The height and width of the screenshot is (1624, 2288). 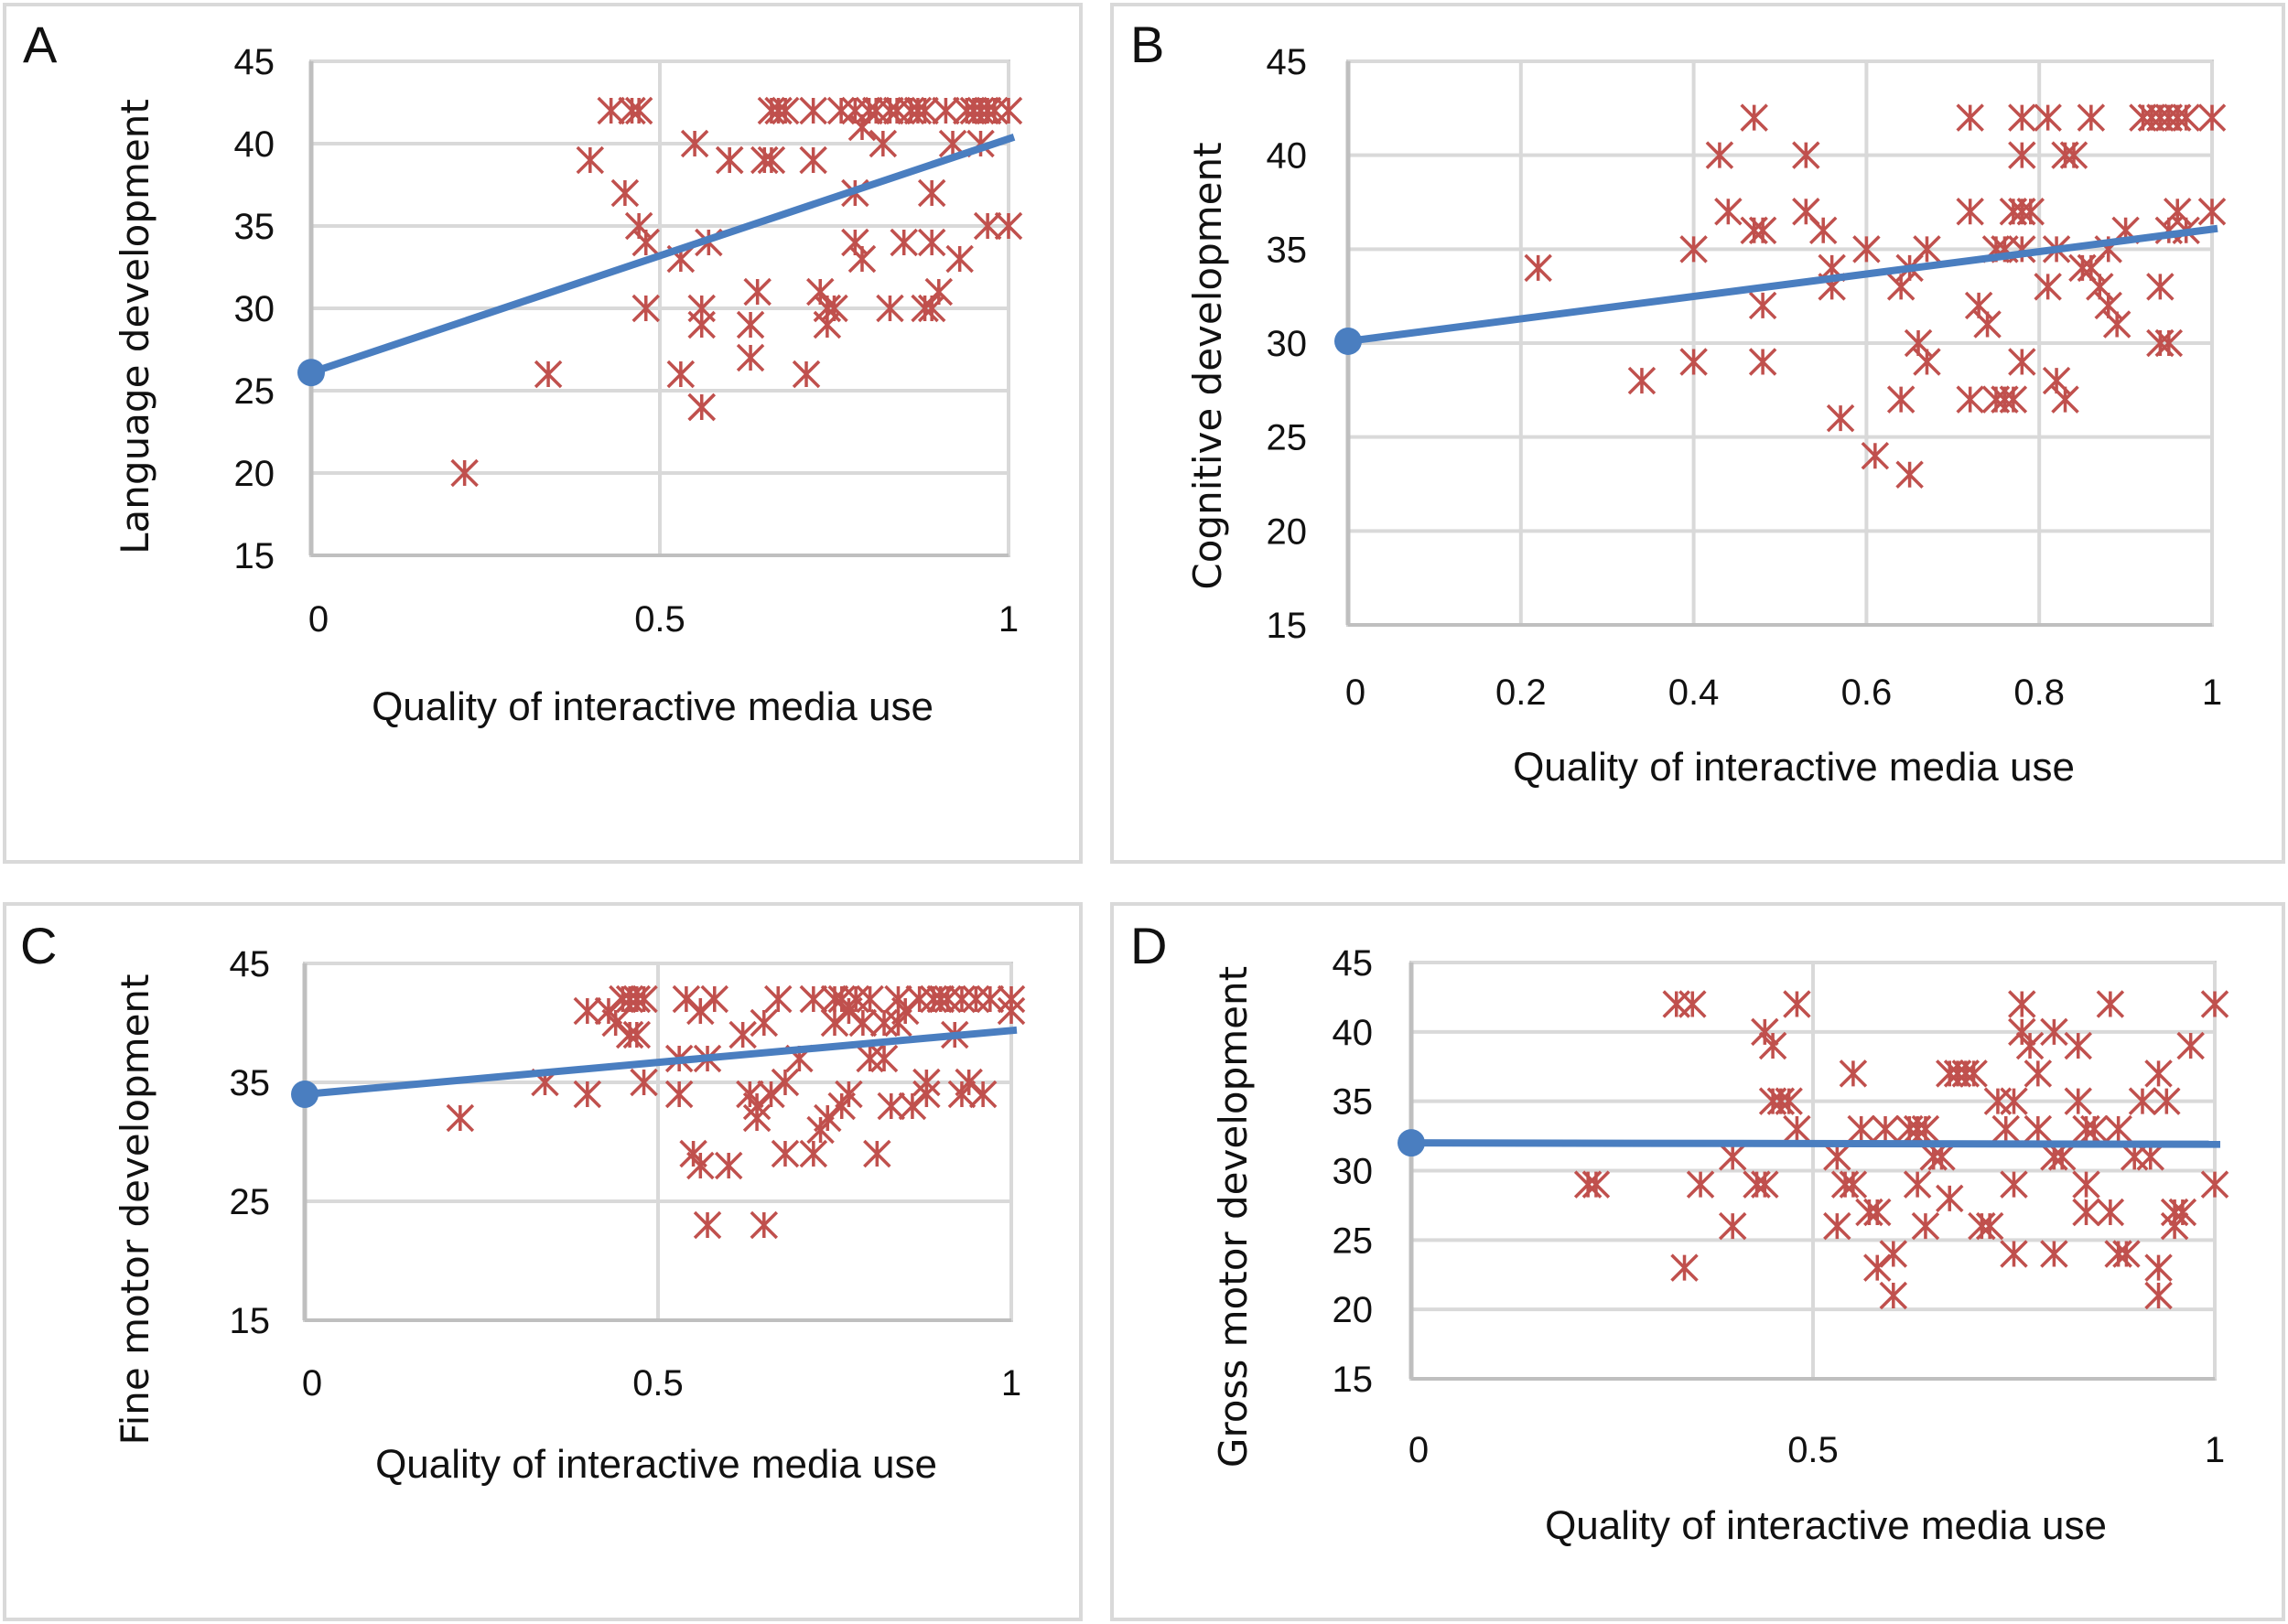 I want to click on panel-a-ytick-label: 40, so click(x=254, y=144).